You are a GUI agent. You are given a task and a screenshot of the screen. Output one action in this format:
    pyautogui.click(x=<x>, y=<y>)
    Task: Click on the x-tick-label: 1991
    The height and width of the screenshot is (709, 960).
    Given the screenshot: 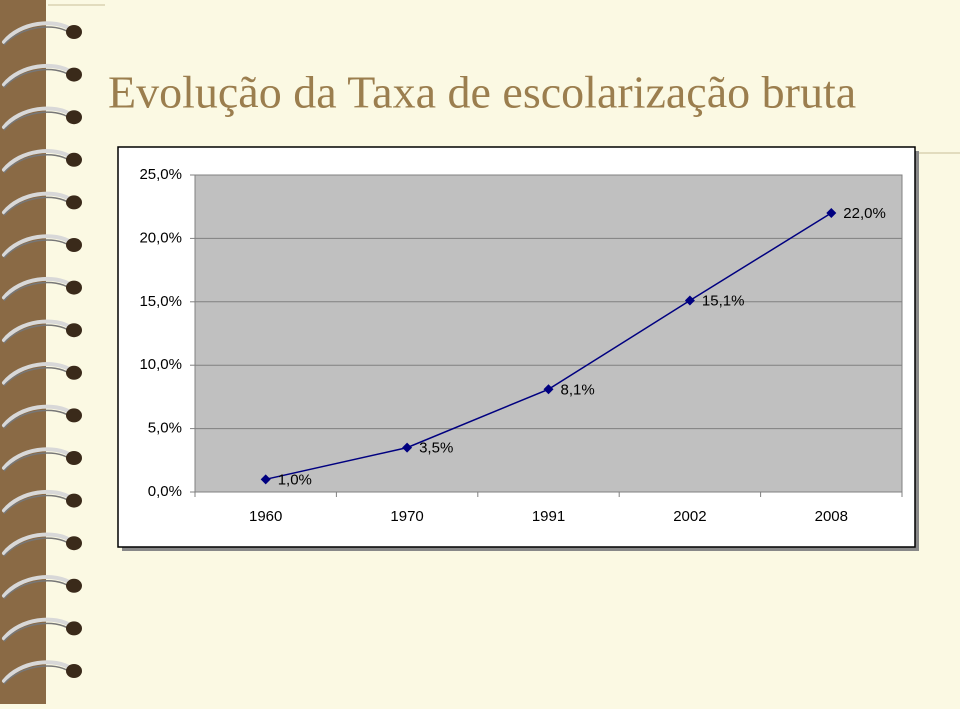 What is the action you would take?
    pyautogui.click(x=548, y=516)
    